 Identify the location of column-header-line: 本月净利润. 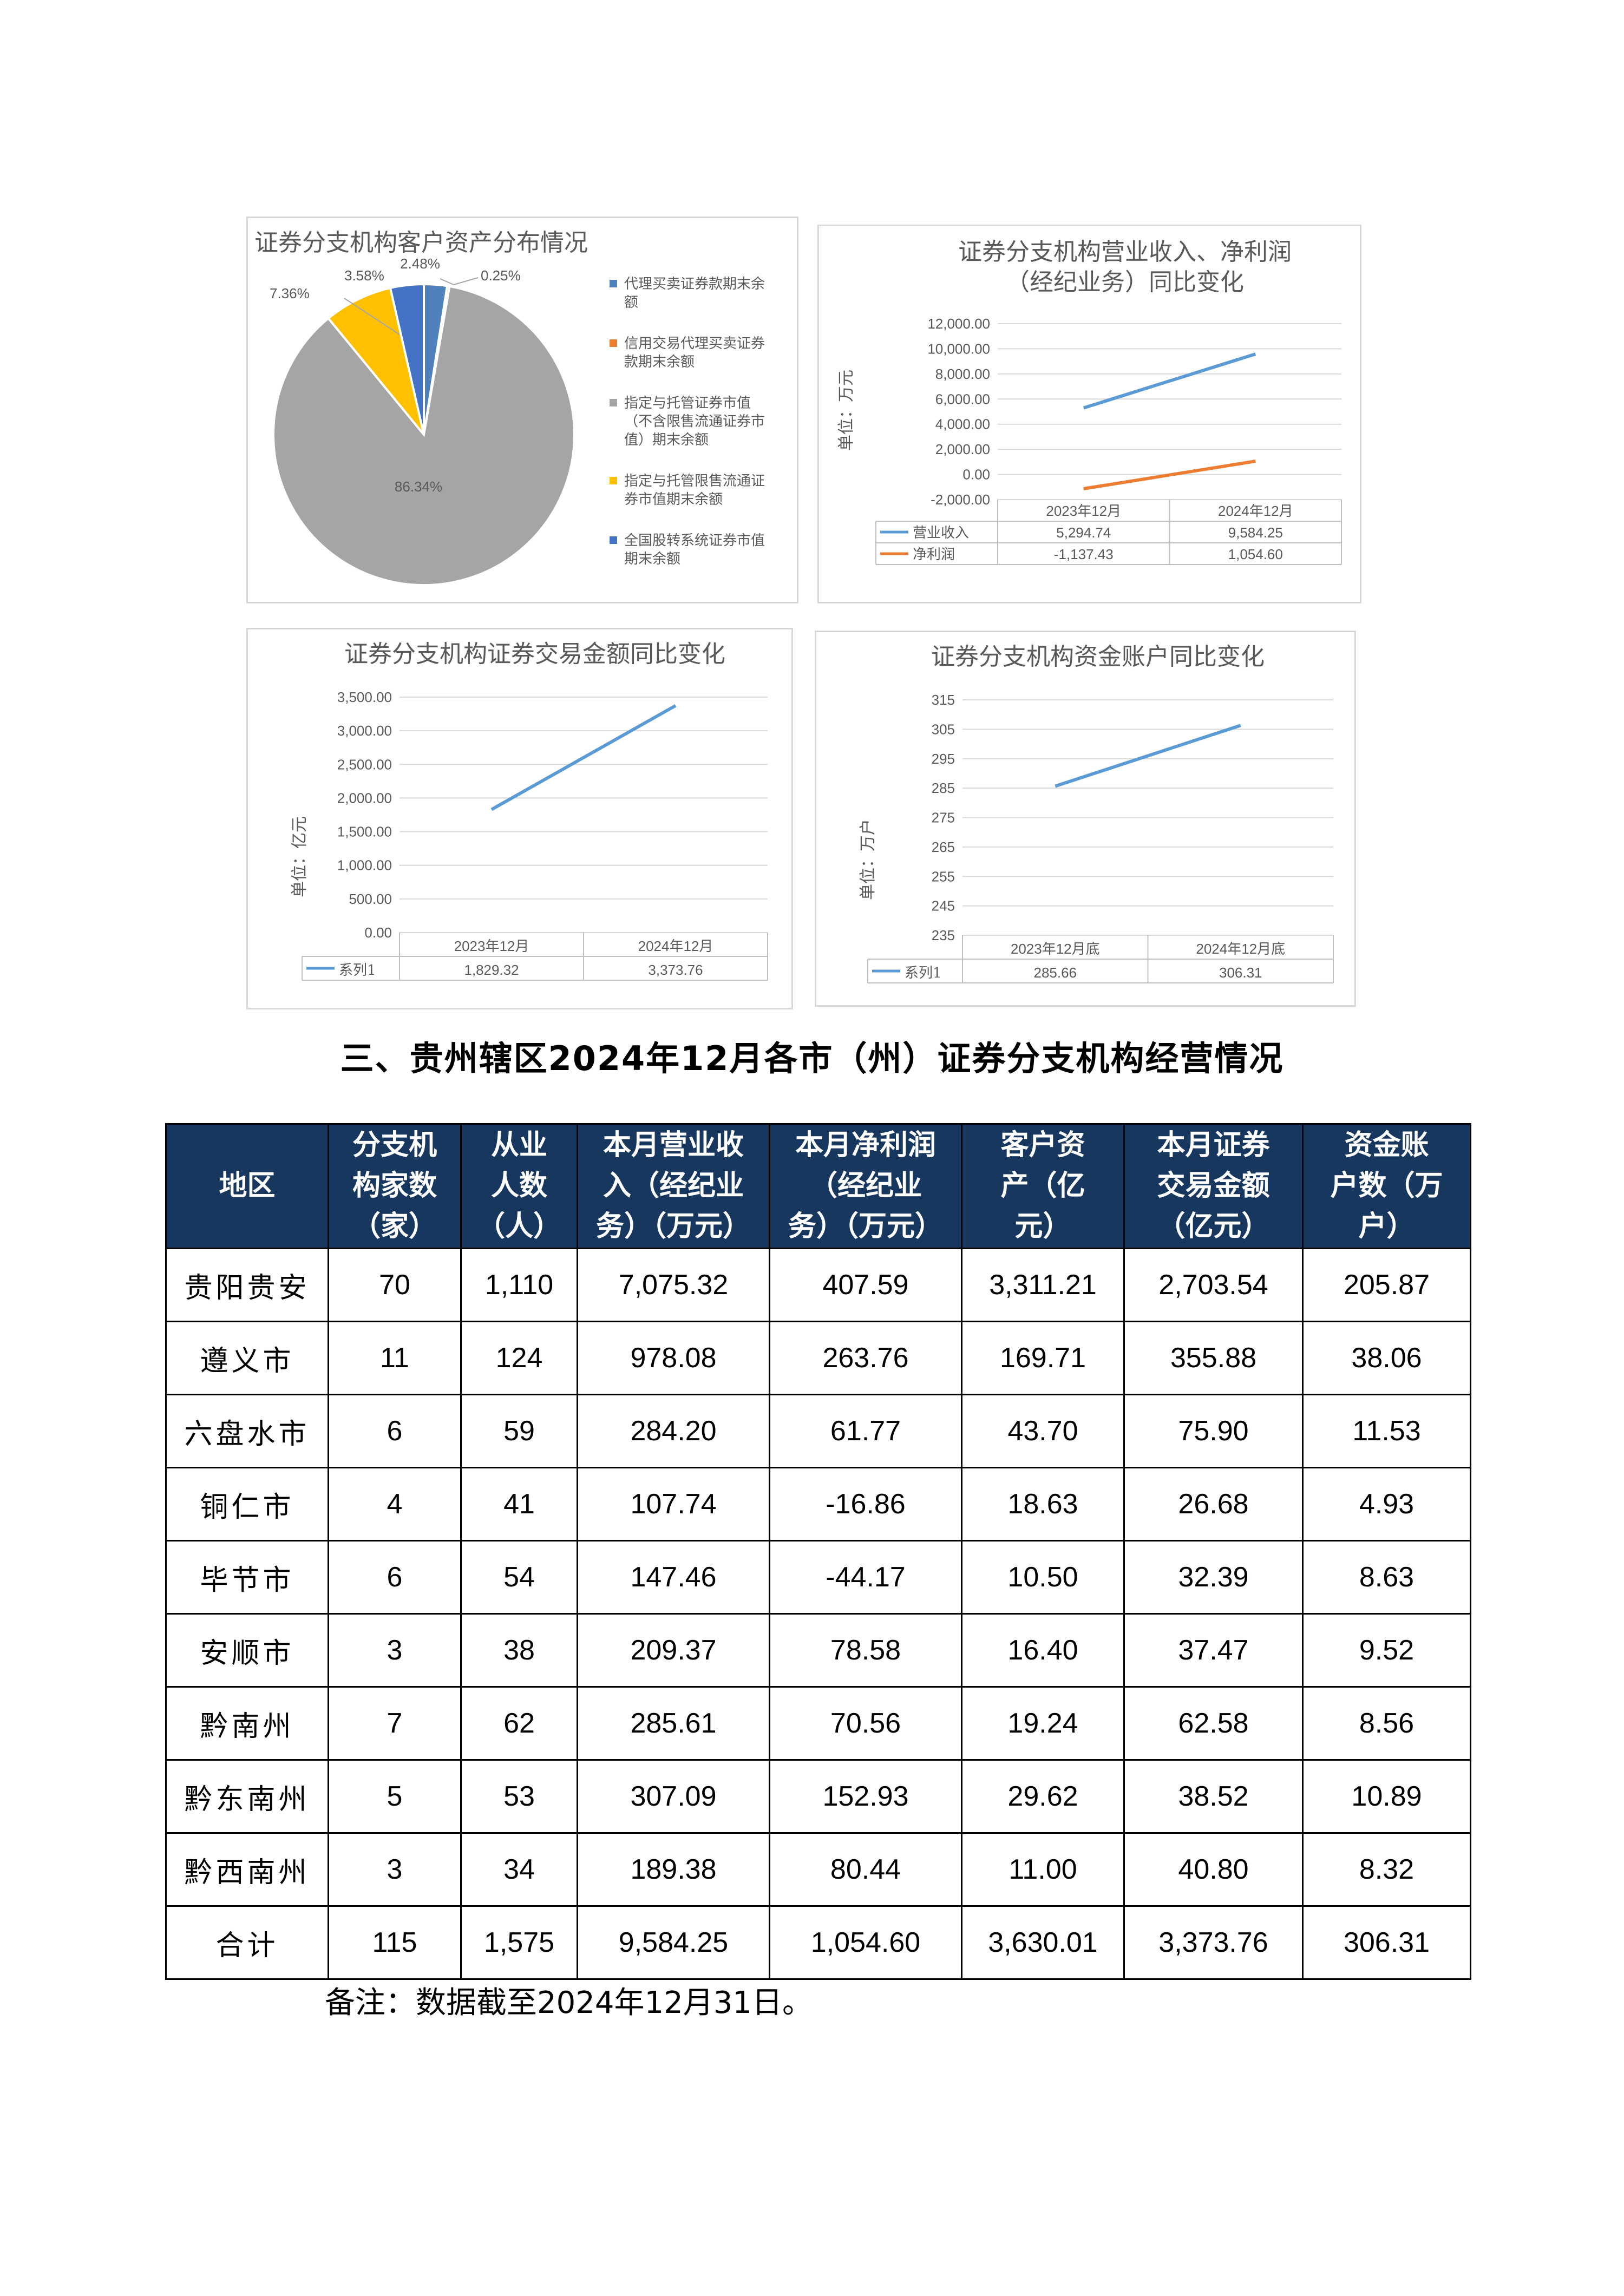
(865, 1146).